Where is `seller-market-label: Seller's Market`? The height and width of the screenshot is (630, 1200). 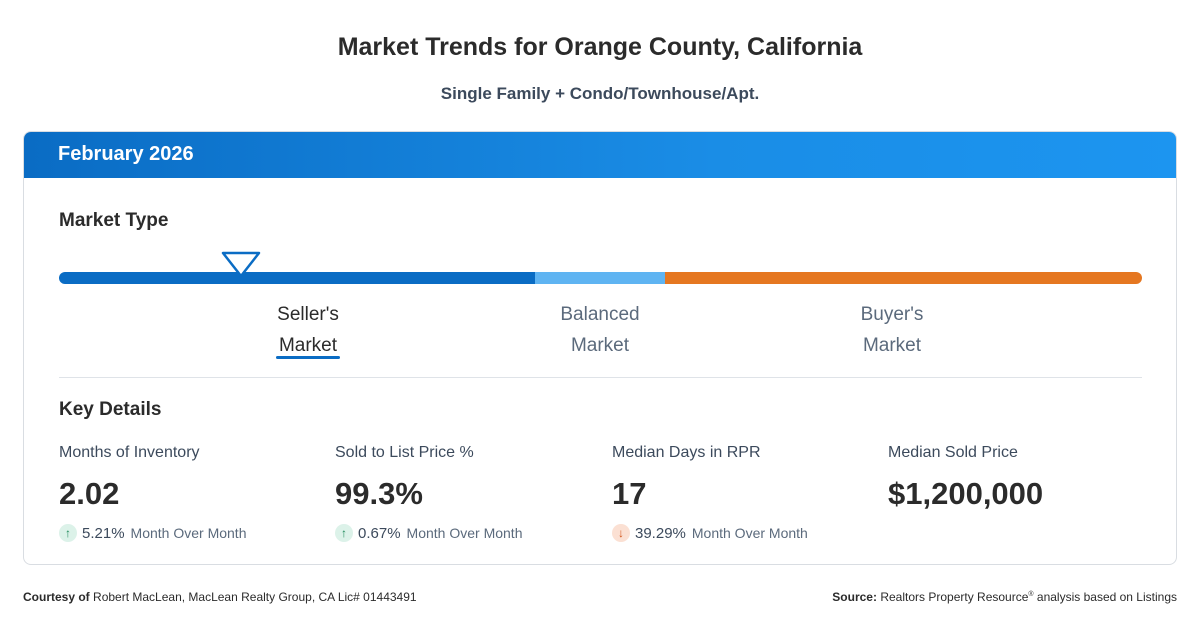 seller-market-label: Seller's Market is located at coordinates (308, 330).